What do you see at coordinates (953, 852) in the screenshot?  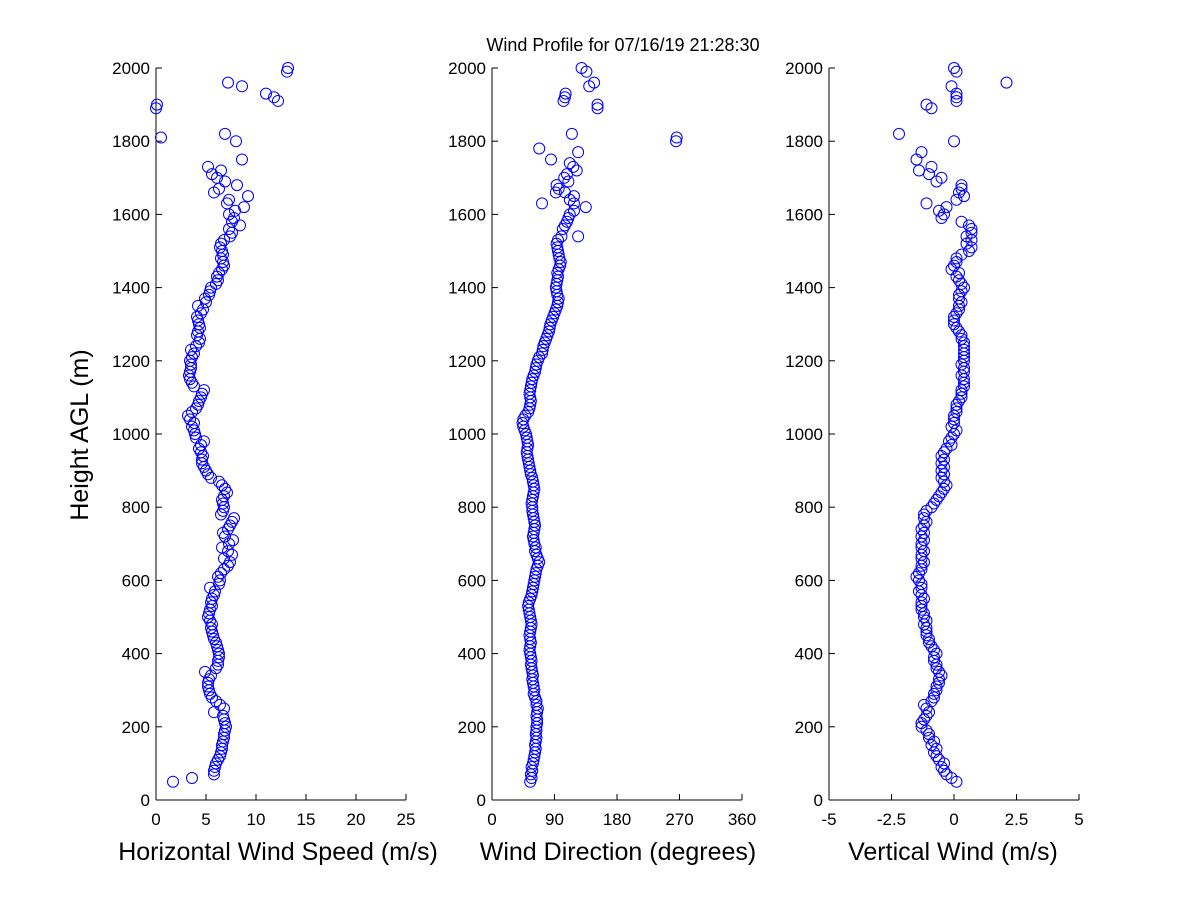 I see `vertical-x-axis-label: Vertical Wind (m/s)` at bounding box center [953, 852].